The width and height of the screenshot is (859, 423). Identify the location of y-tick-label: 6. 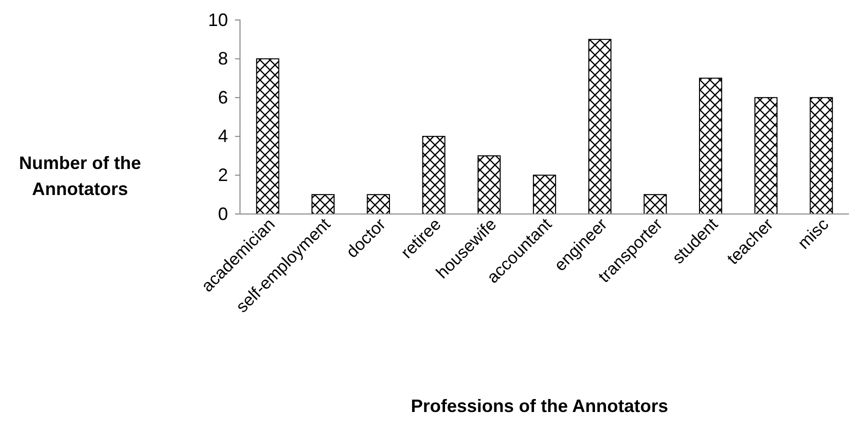
(223, 97).